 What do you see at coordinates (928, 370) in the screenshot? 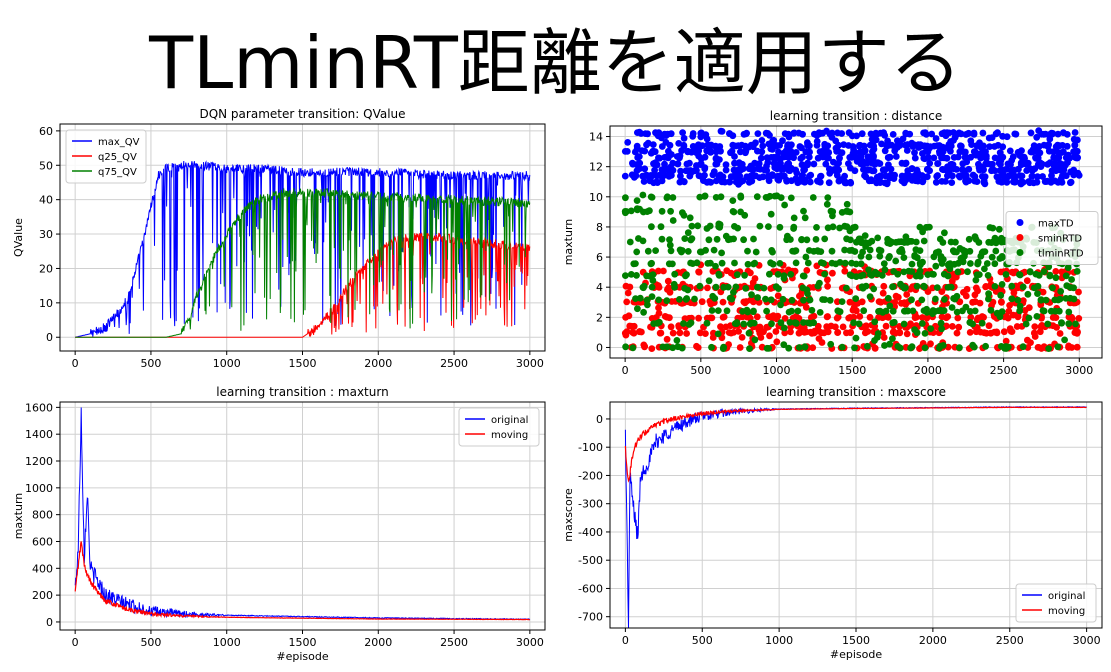
I see `x-tick-label: 2000` at bounding box center [928, 370].